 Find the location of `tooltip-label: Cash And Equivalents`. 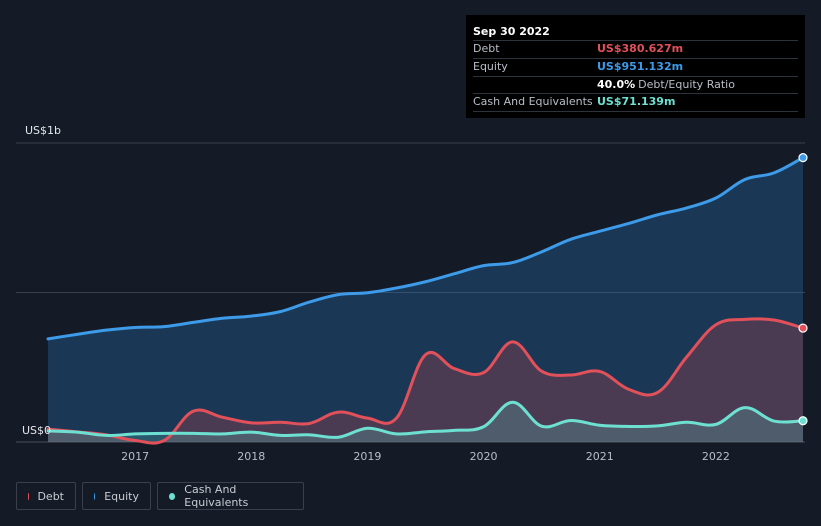

tooltip-label: Cash And Equivalents is located at coordinates (533, 102).